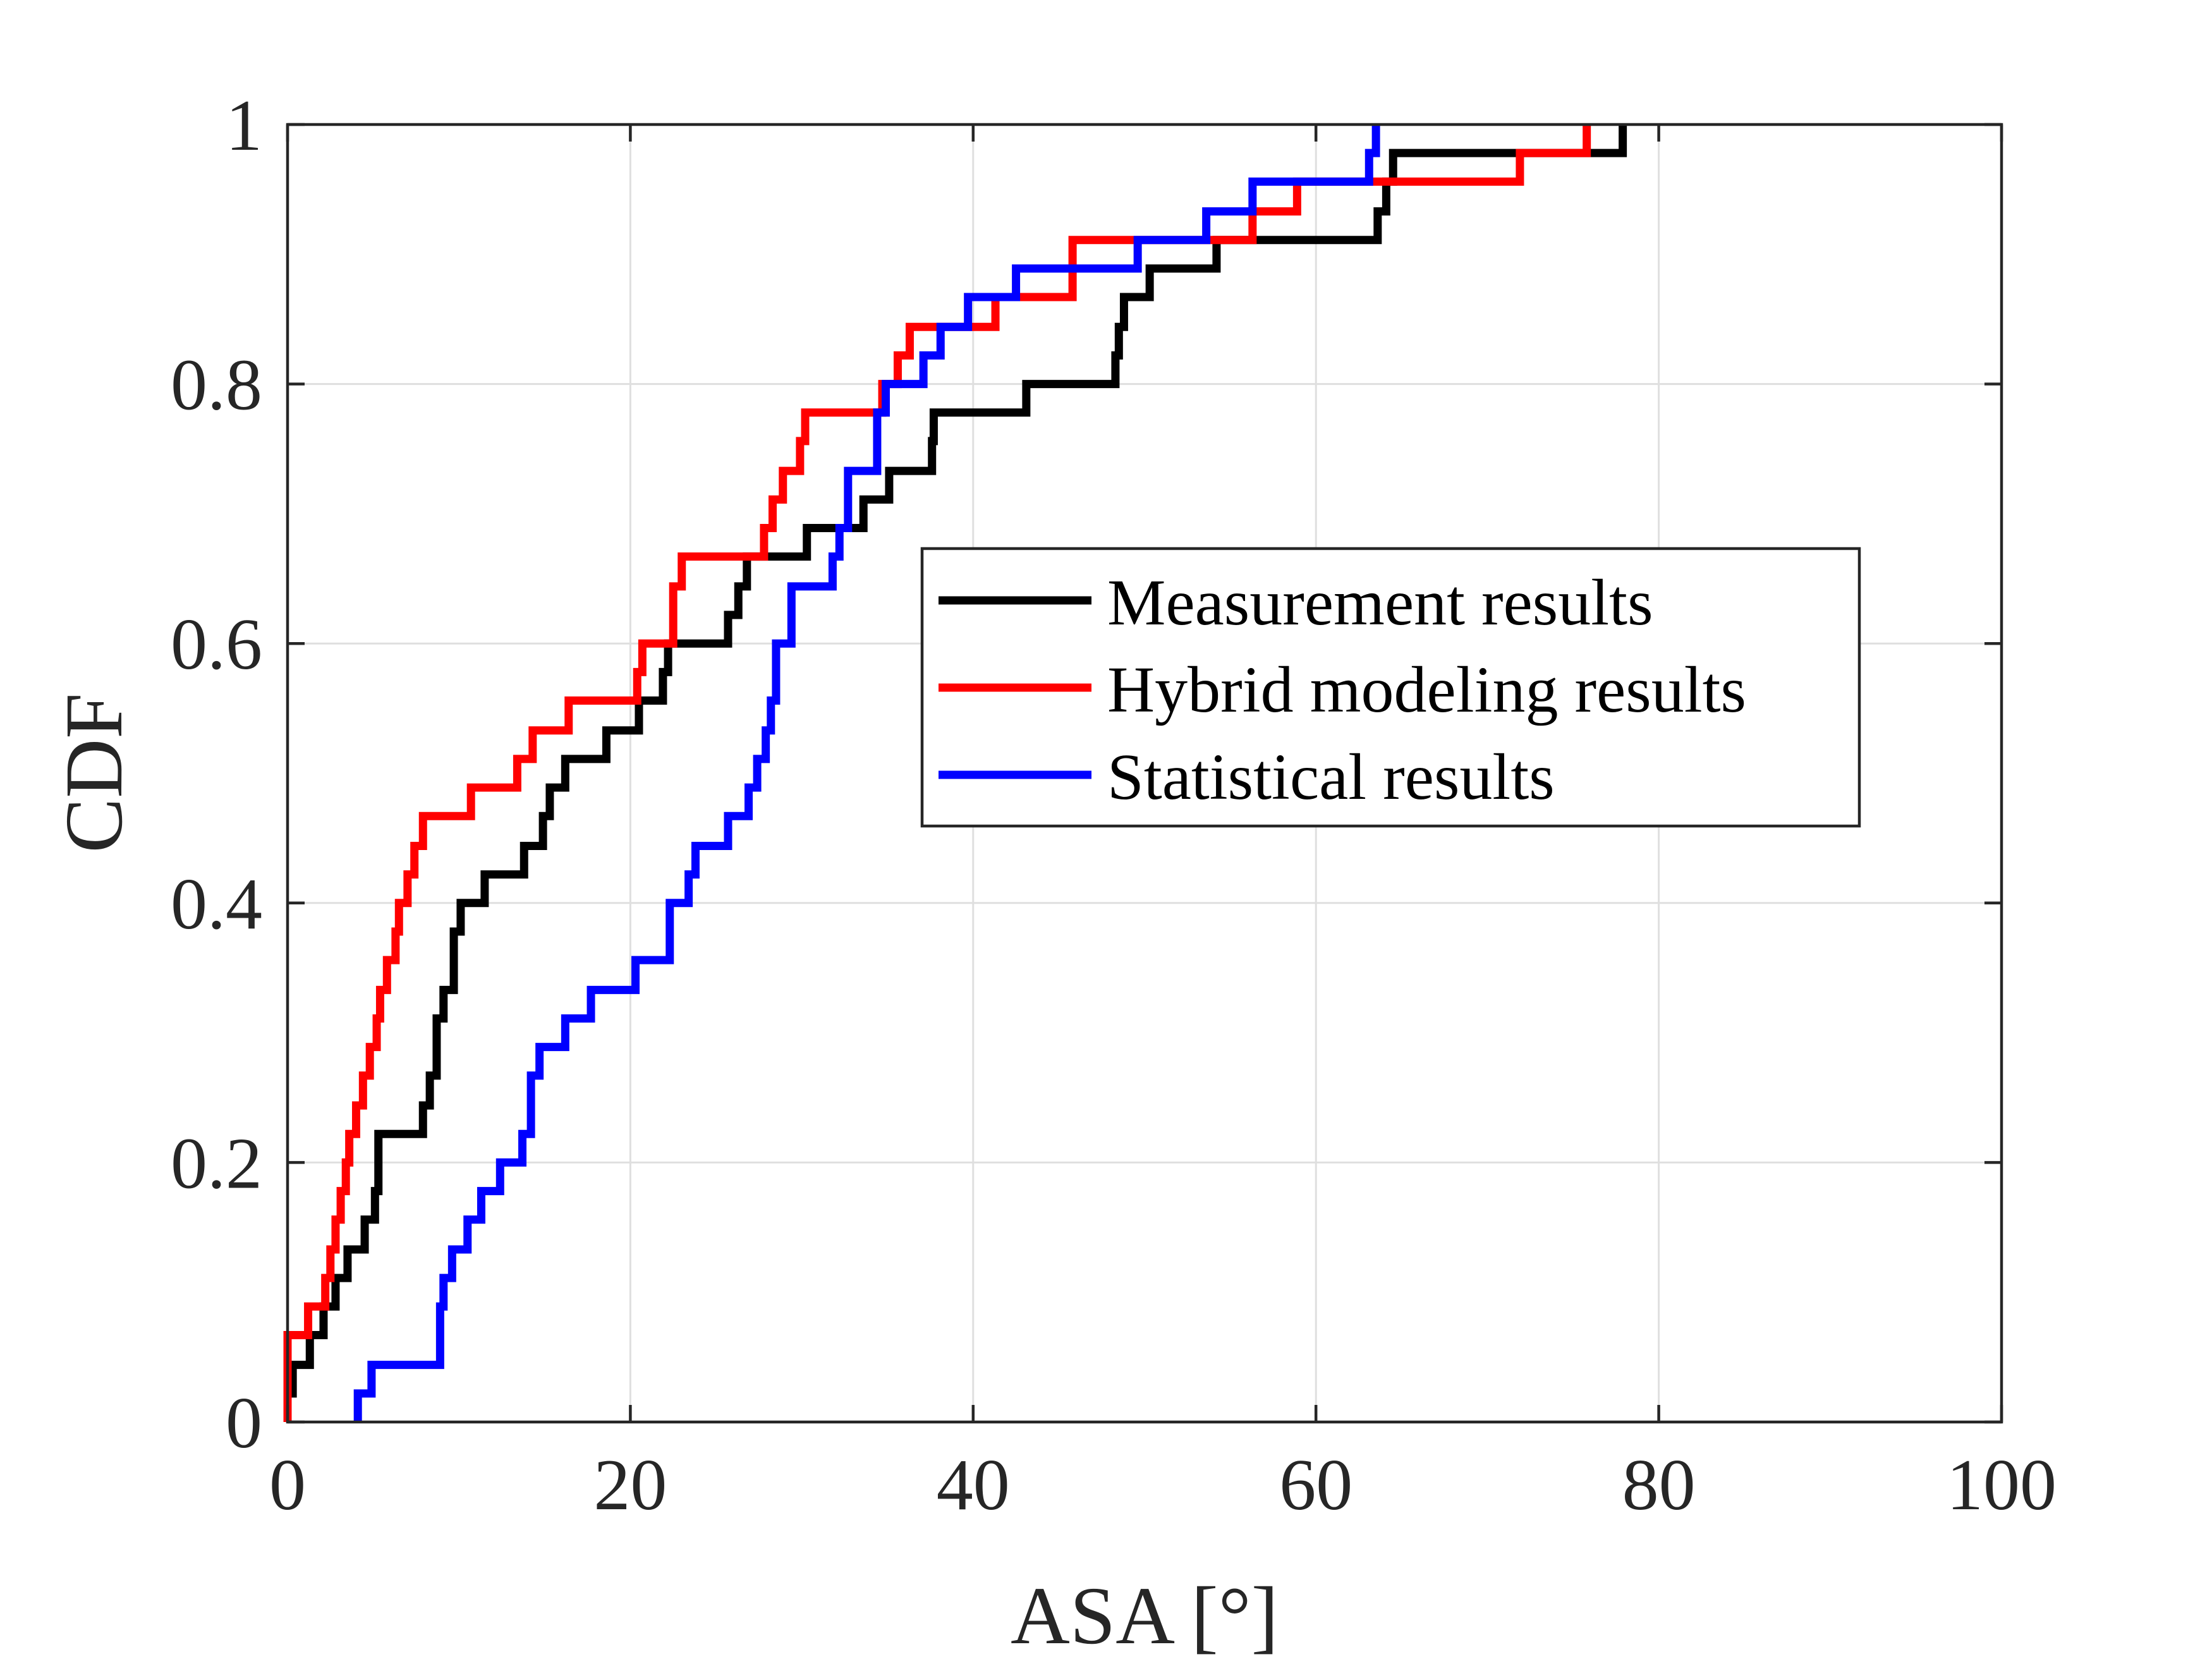 Image resolution: width=2212 pixels, height=1659 pixels. Describe the element at coordinates (2002, 1485) in the screenshot. I see `x-tick-label: 100` at that location.